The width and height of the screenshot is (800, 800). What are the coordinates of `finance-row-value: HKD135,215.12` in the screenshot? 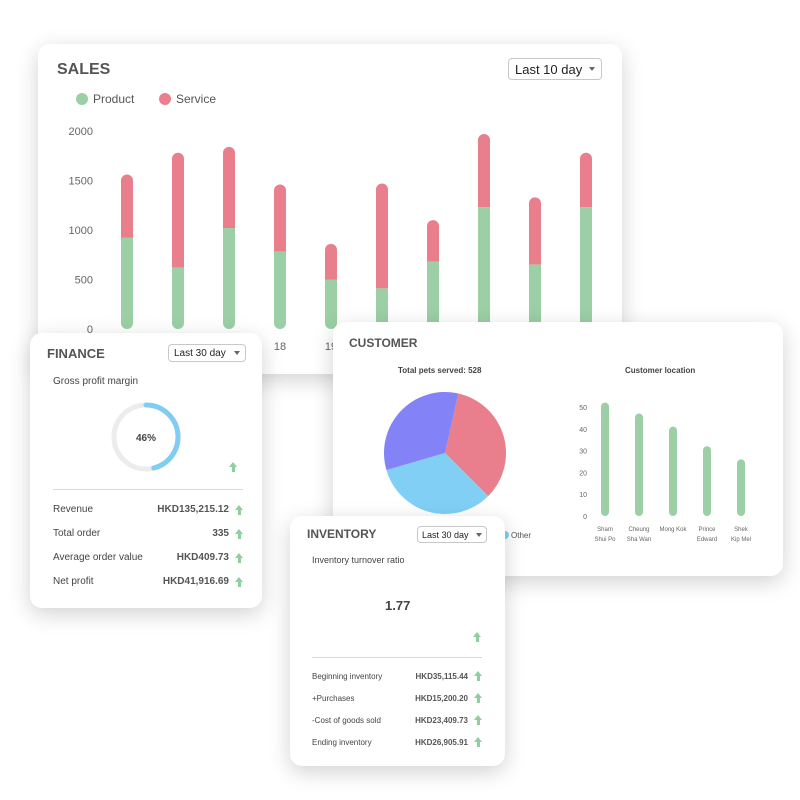 It's located at (193, 509).